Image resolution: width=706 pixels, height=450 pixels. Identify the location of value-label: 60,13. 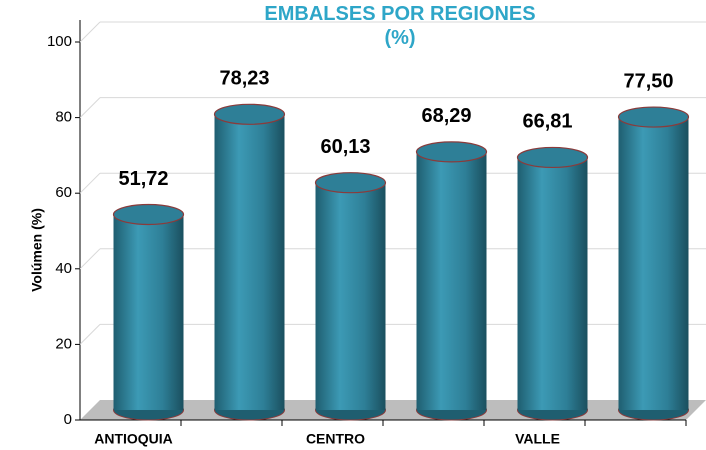
(345, 147).